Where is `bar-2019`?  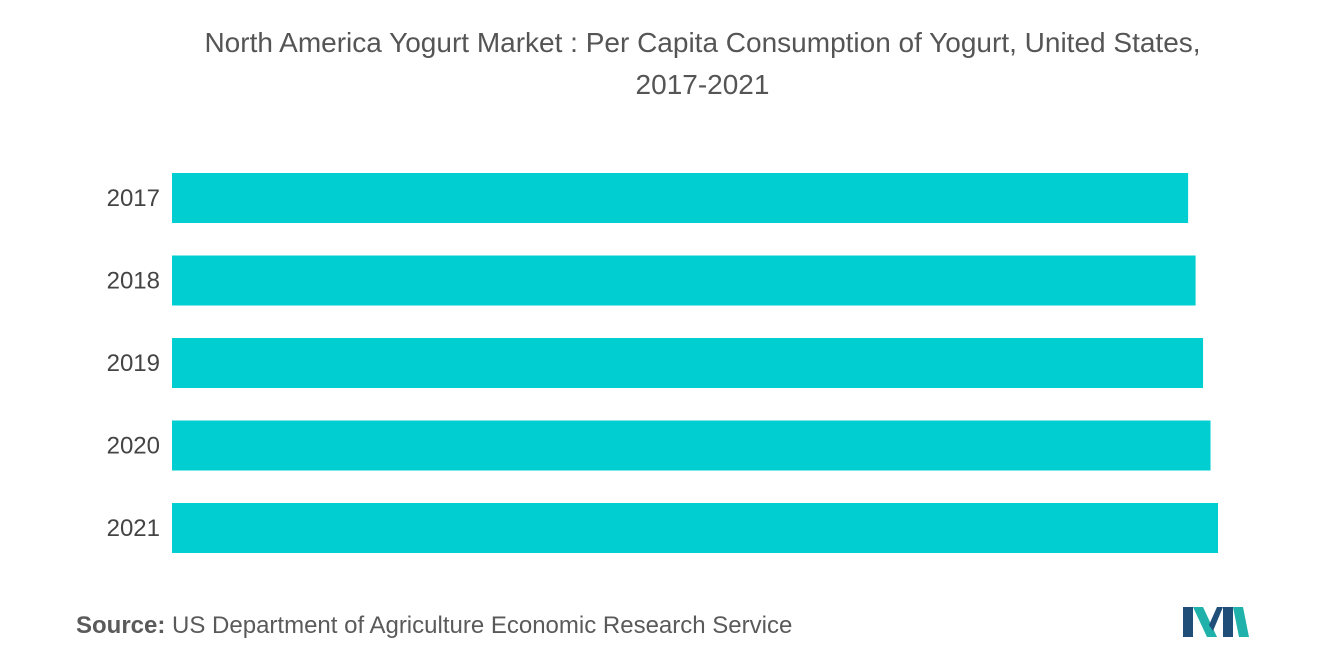
bar-2019 is located at coordinates (688, 363).